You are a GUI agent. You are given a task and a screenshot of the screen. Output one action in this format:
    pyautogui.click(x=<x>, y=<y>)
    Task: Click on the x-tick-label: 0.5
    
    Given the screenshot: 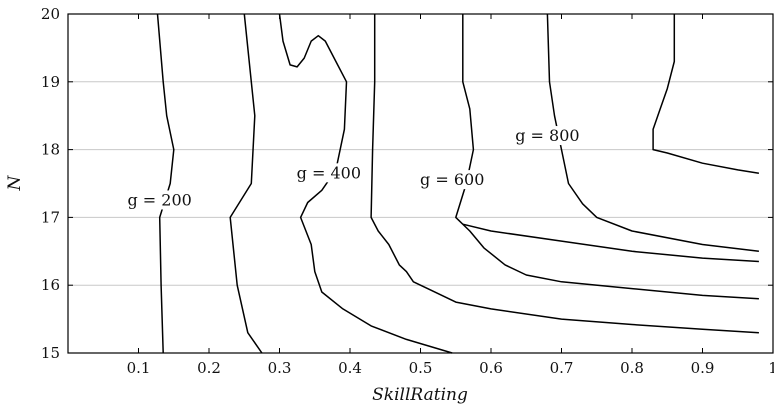 What is the action you would take?
    pyautogui.click(x=421, y=368)
    